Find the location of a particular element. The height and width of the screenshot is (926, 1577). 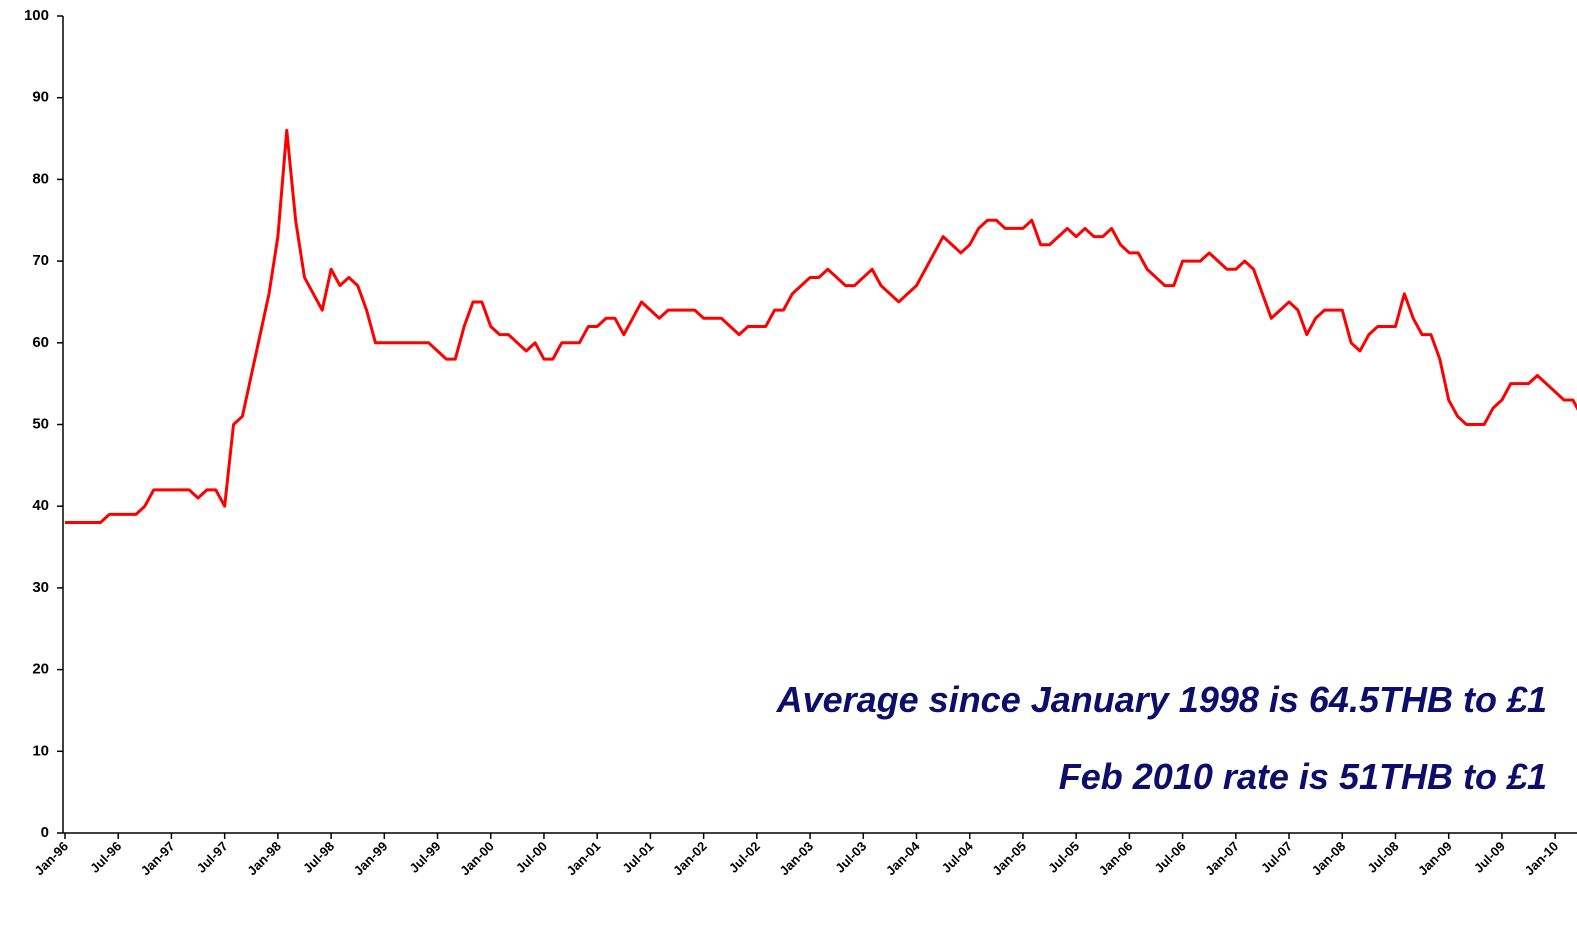

y-tick-label: 60 is located at coordinates (40, 342).